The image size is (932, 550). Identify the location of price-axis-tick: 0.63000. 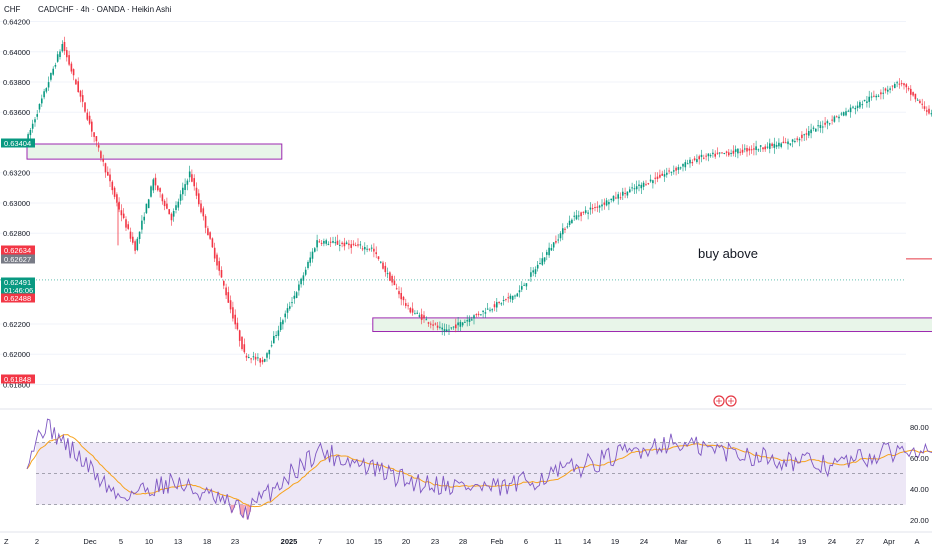
(16, 203).